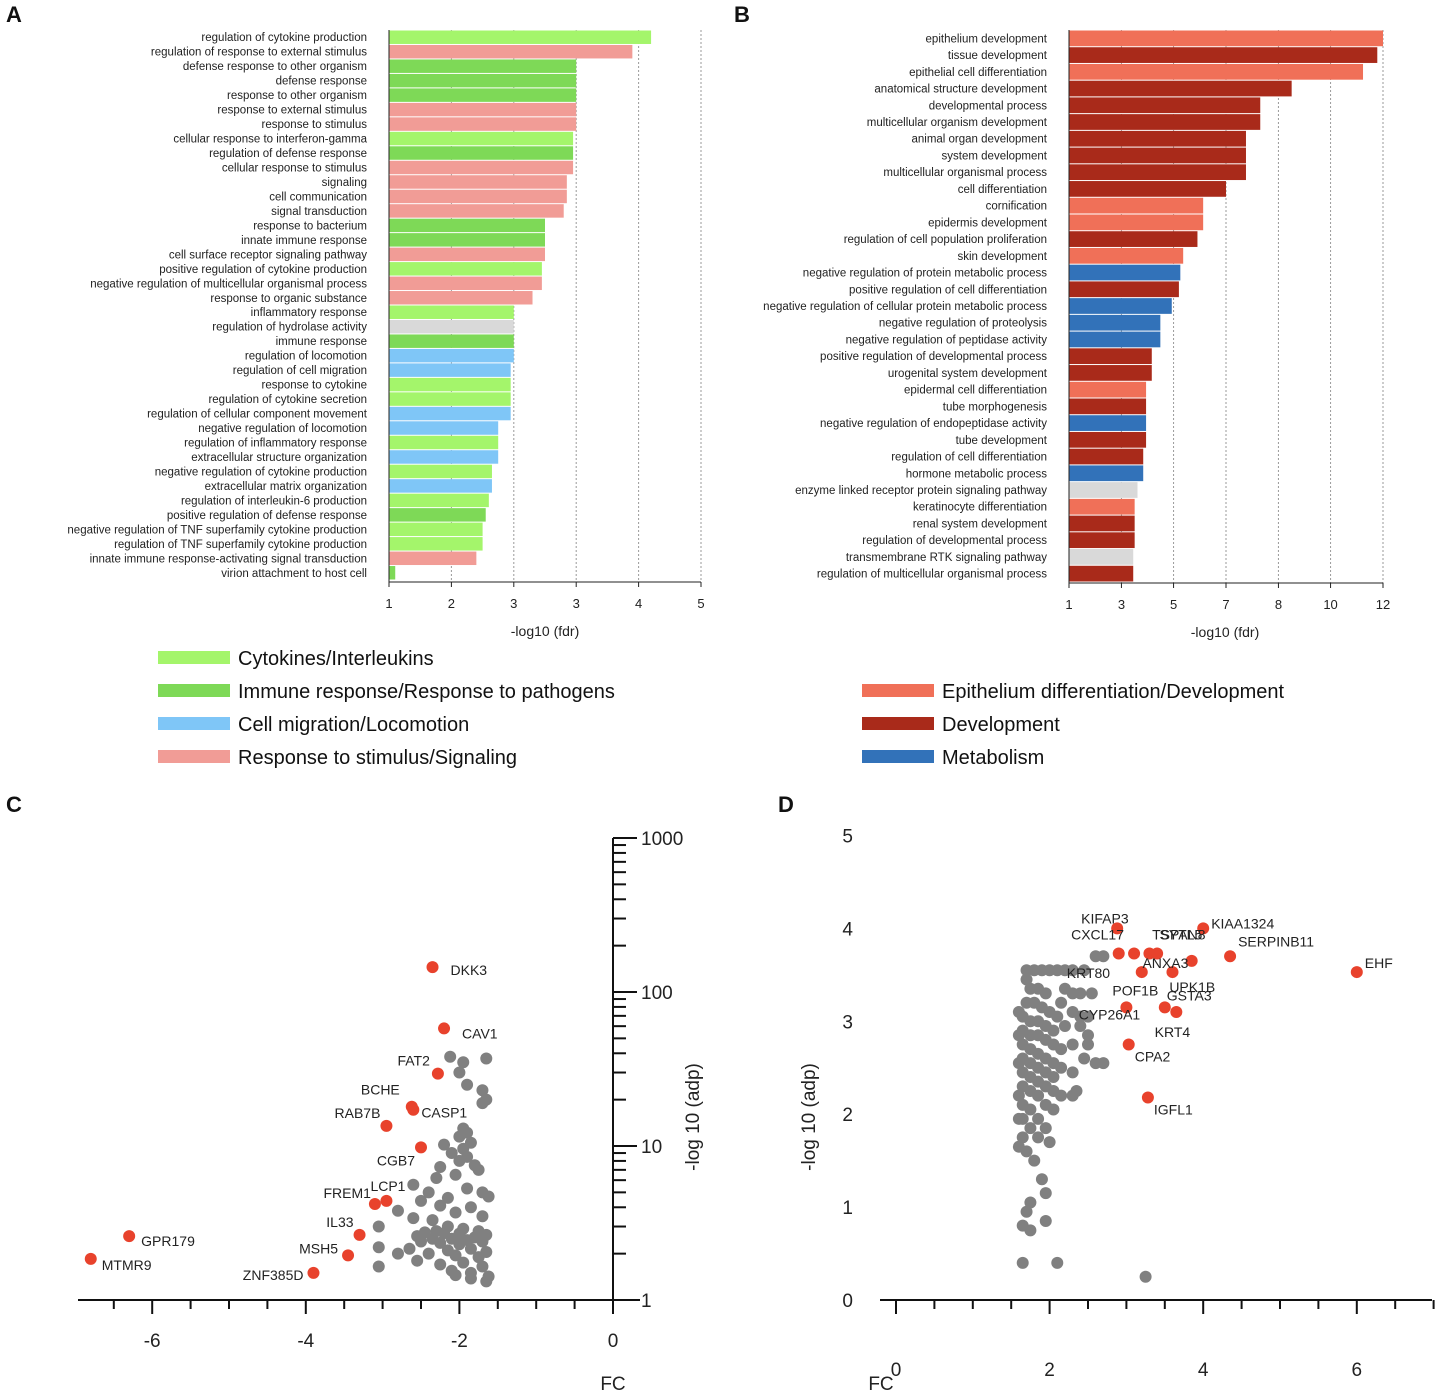  What do you see at coordinates (1180, 934) in the screenshot?
I see `gene-label-sytl5: SYTL5` at bounding box center [1180, 934].